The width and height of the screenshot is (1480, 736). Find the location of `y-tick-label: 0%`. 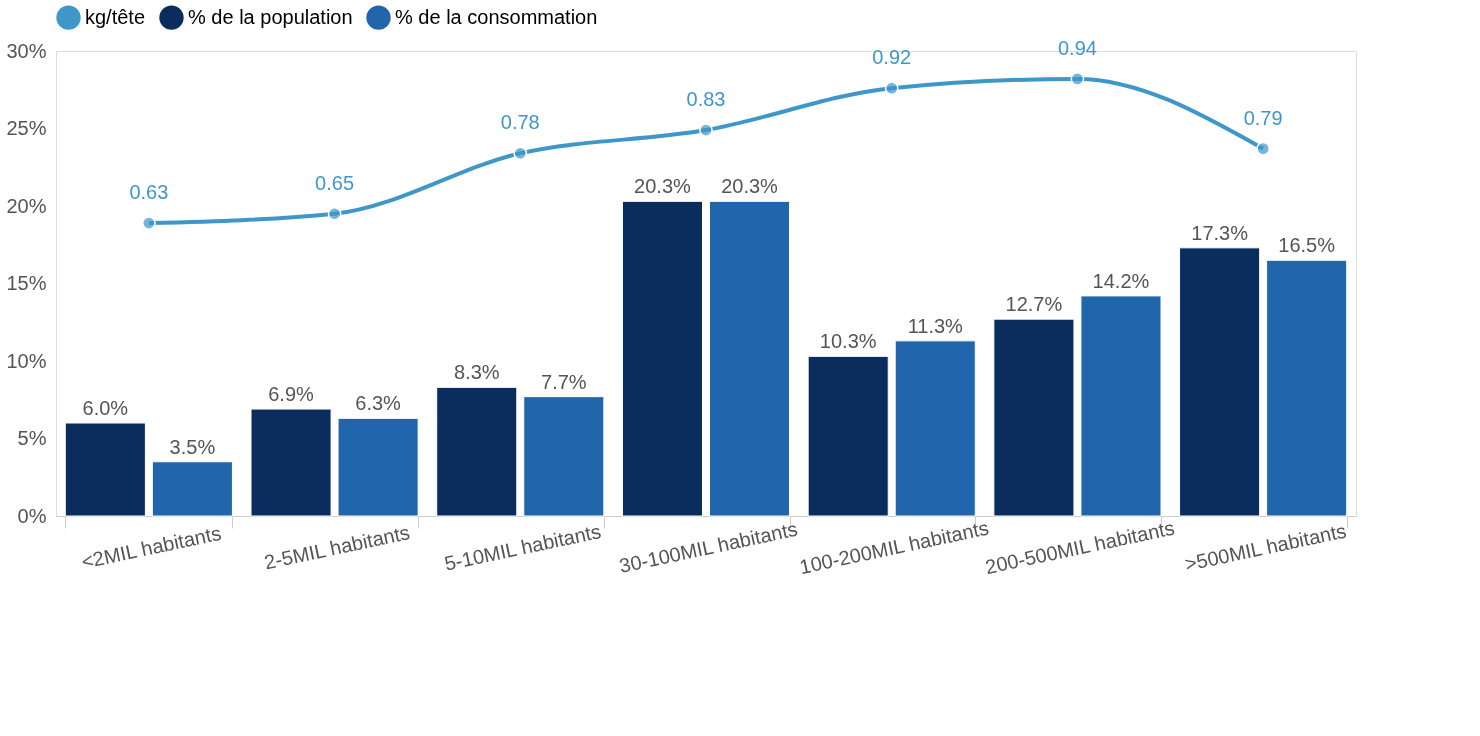

y-tick-label: 0% is located at coordinates (32, 515).